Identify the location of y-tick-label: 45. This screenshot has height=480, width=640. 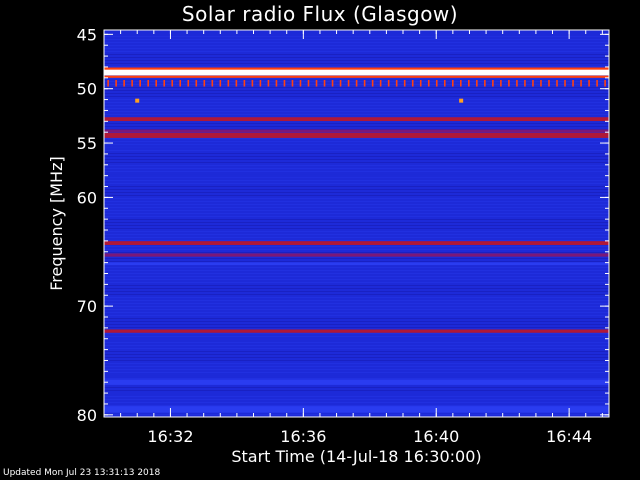
(87, 34).